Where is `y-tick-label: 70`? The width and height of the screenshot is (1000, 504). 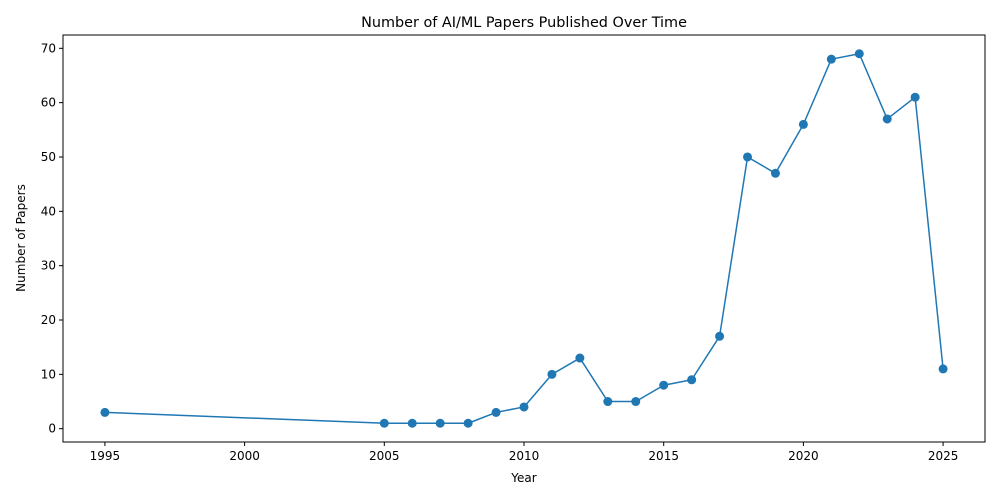
y-tick-label: 70 is located at coordinates (48, 48).